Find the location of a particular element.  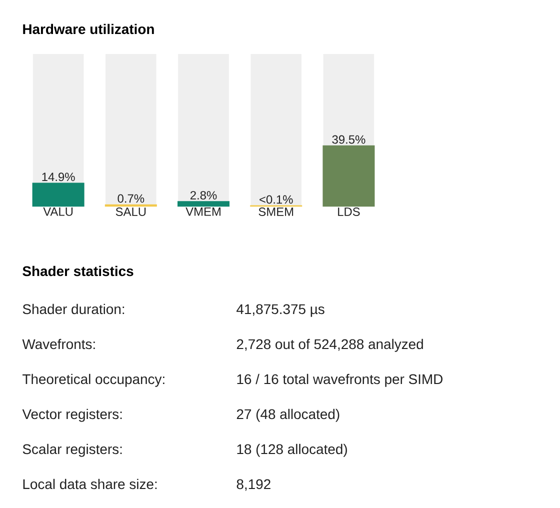

text: 41,875.375 µs is located at coordinates (280, 310).